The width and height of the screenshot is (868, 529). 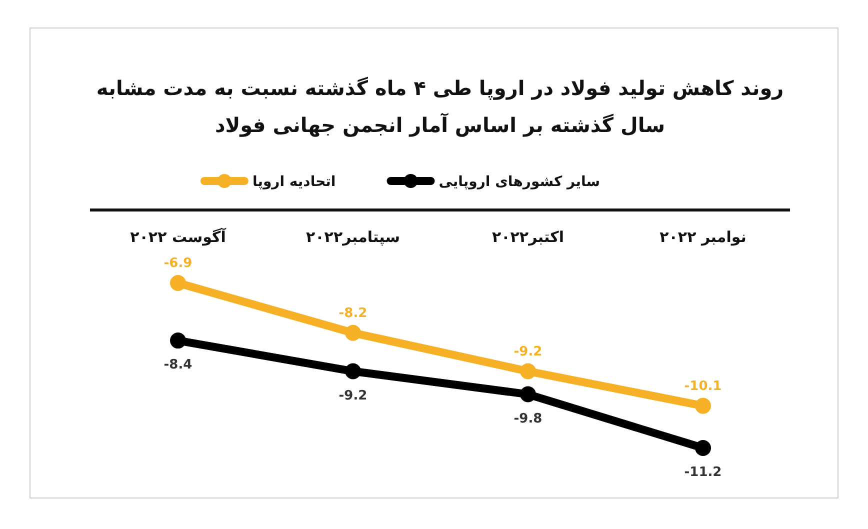 What do you see at coordinates (528, 418) in the screenshot?
I see `data-label: -9.8` at bounding box center [528, 418].